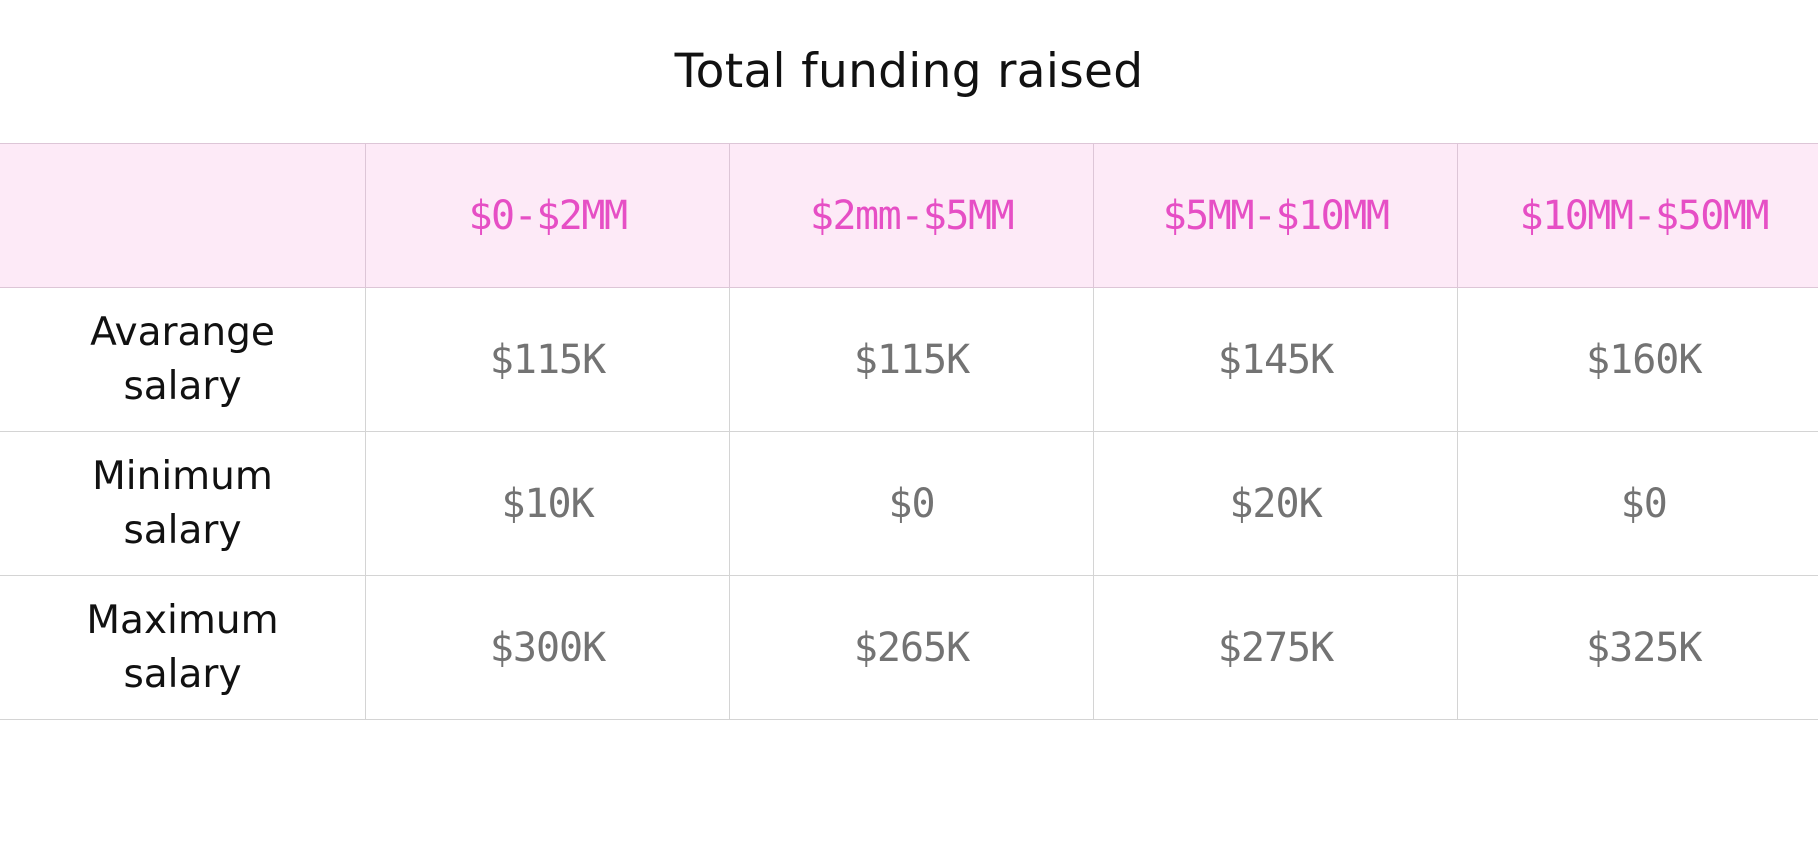 This screenshot has height=850, width=1818. Describe the element at coordinates (911, 215) in the screenshot. I see `column-header: $2mm-$5MM` at that location.